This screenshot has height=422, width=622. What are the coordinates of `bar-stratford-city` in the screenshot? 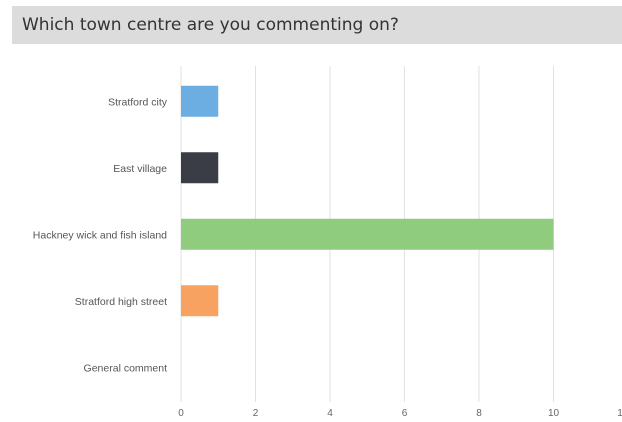 It's located at (200, 101).